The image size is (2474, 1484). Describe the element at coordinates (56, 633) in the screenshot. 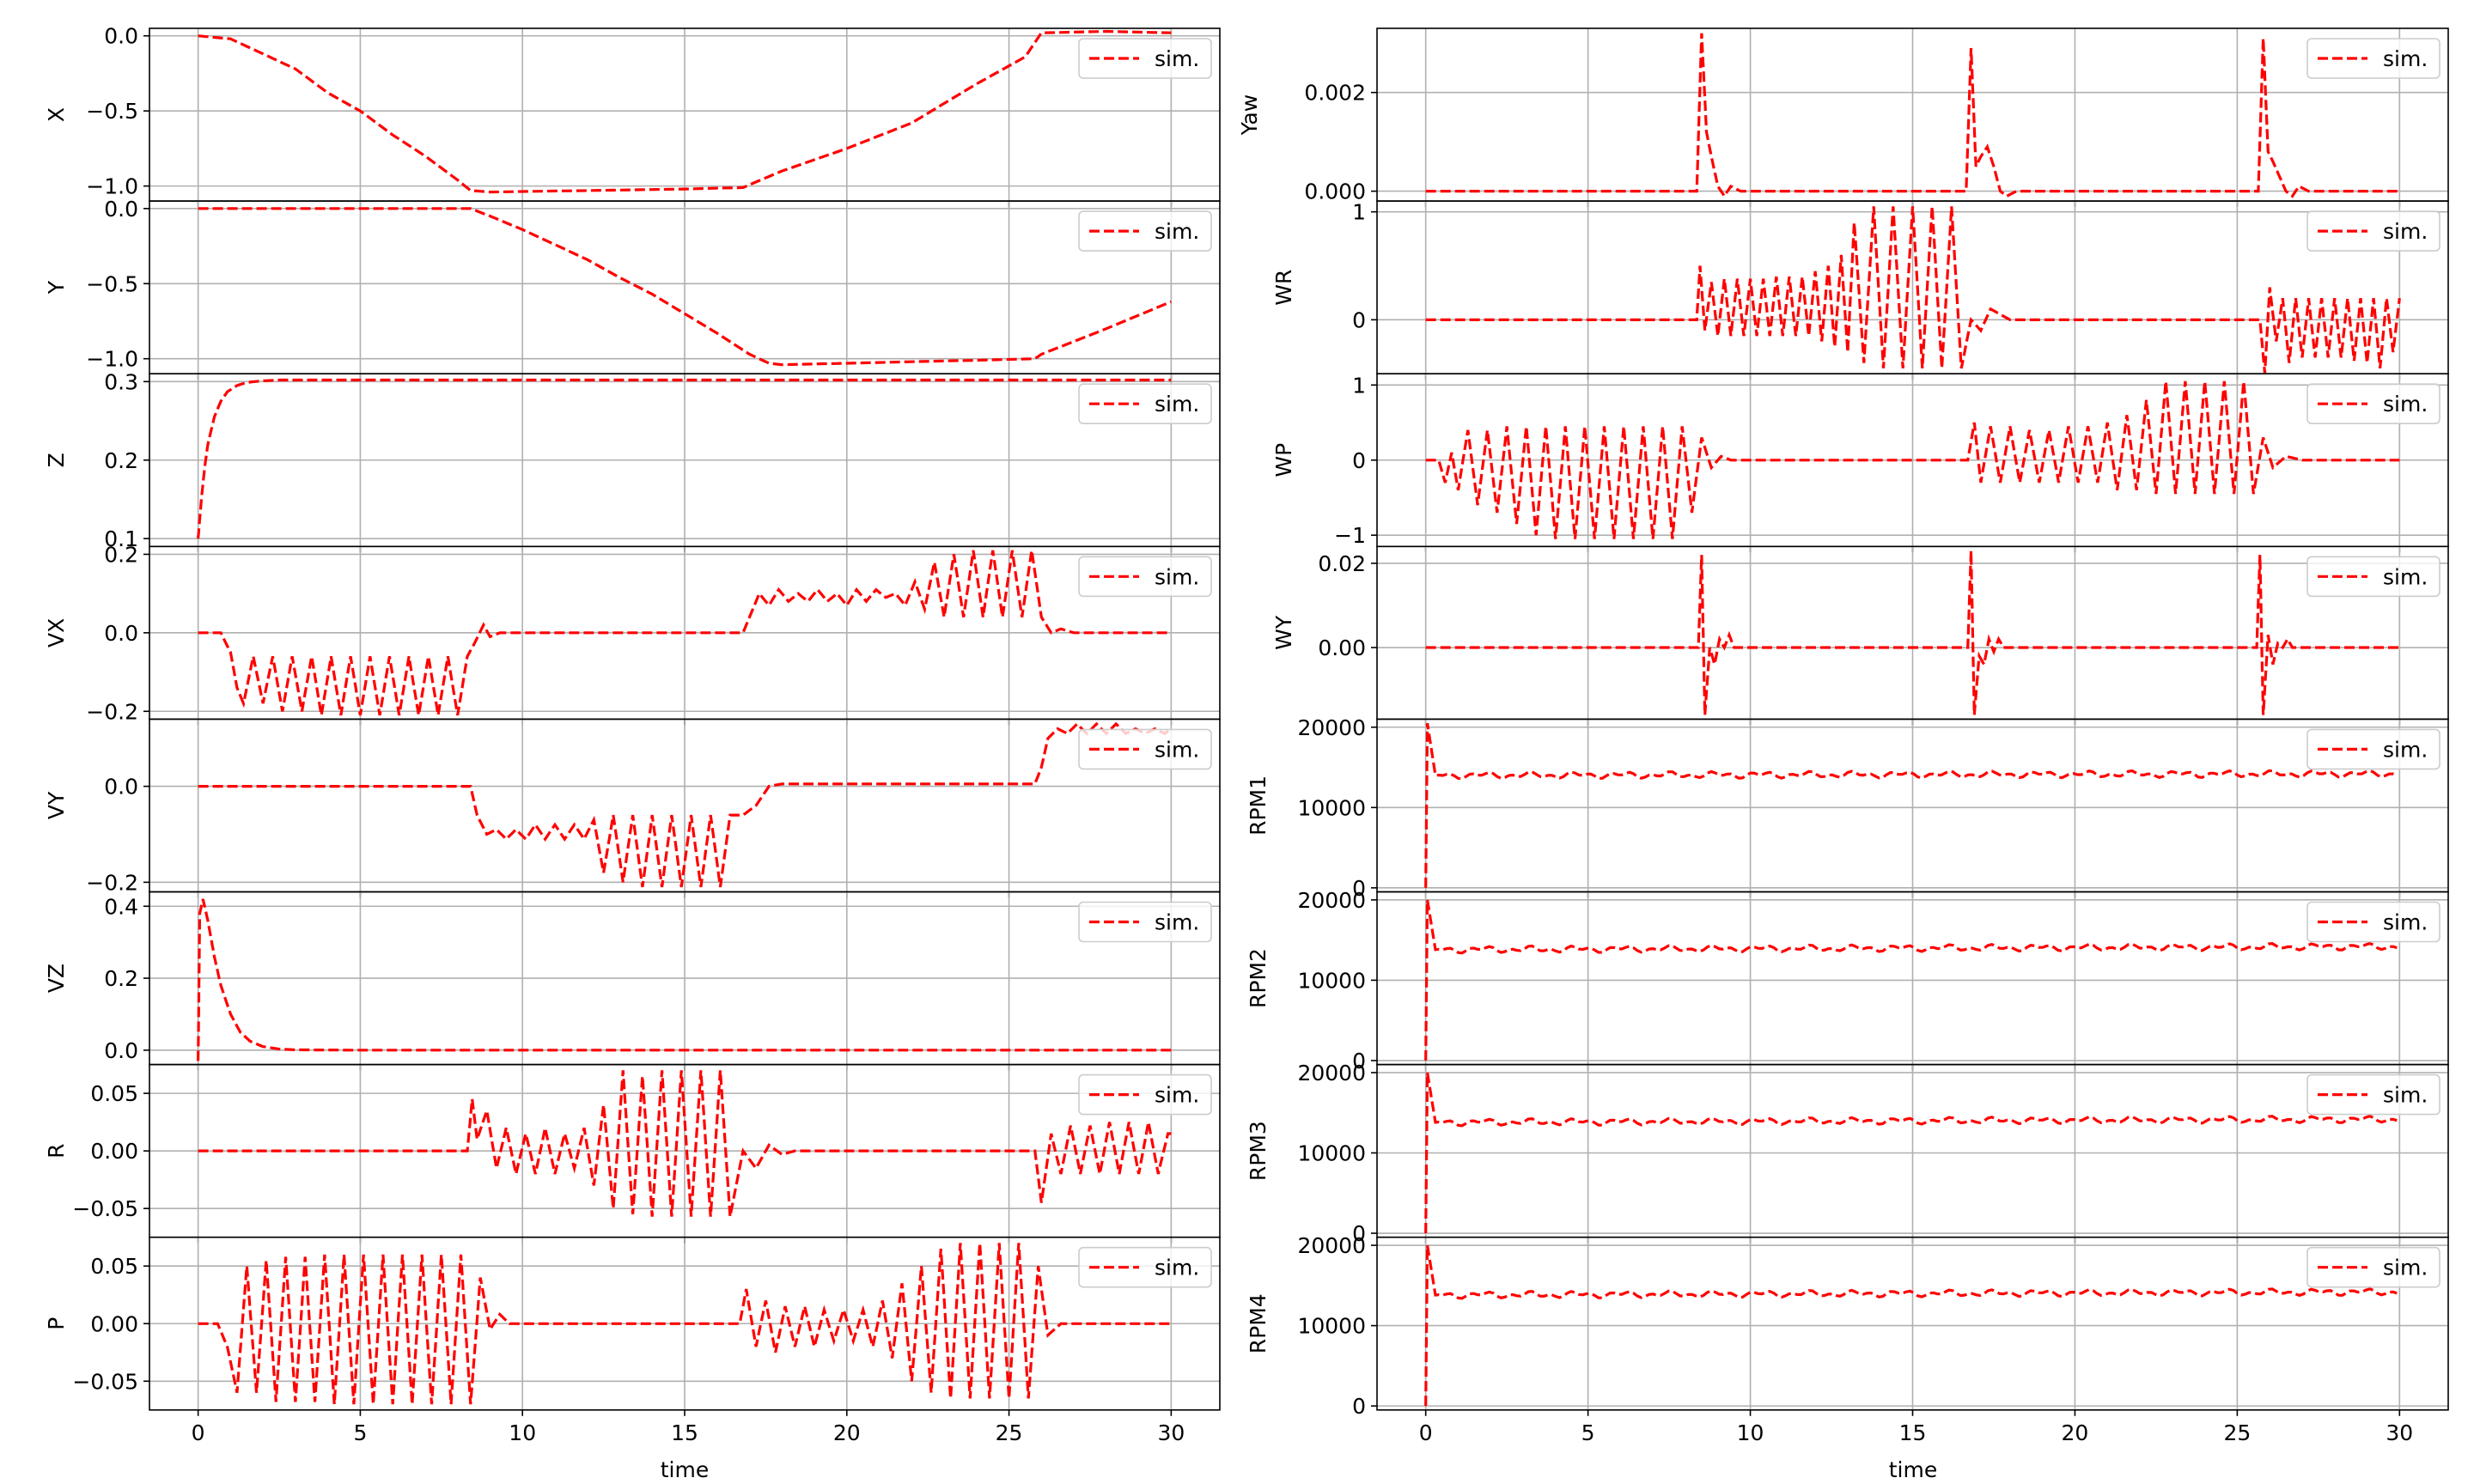

I see `y-axis-label-vx: VX` at that location.